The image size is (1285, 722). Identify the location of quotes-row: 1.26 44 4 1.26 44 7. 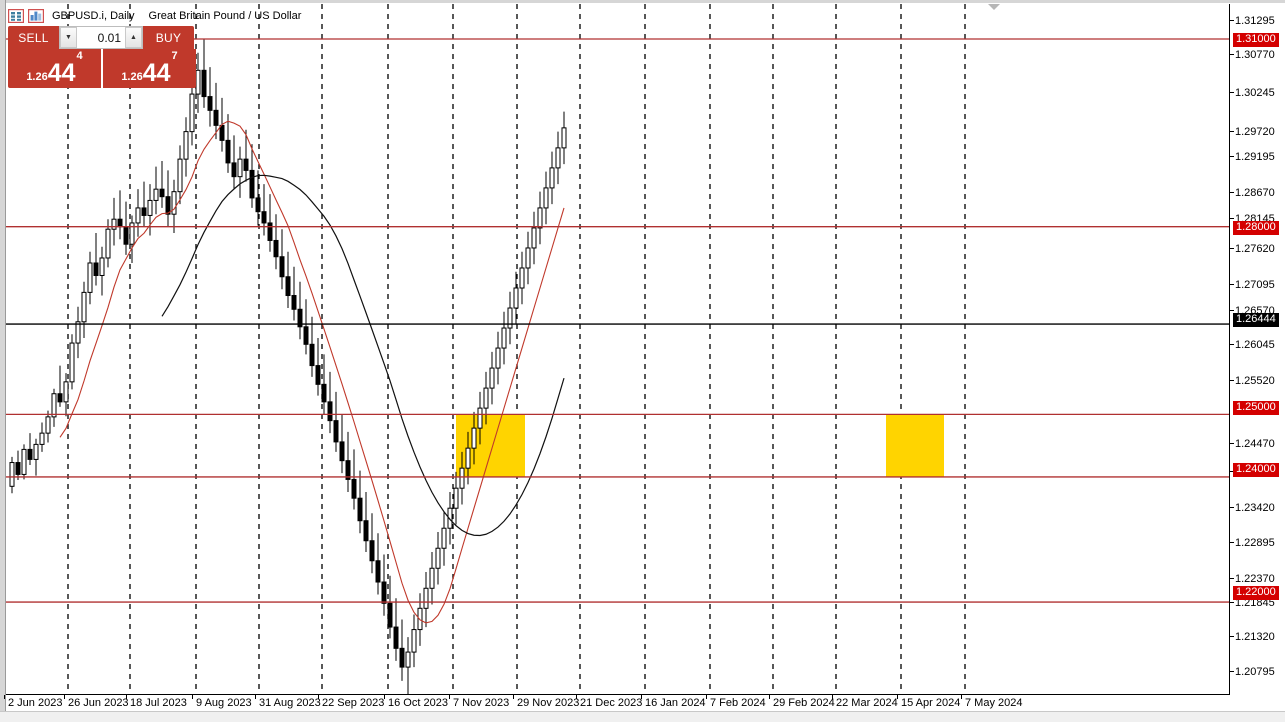
(102, 68).